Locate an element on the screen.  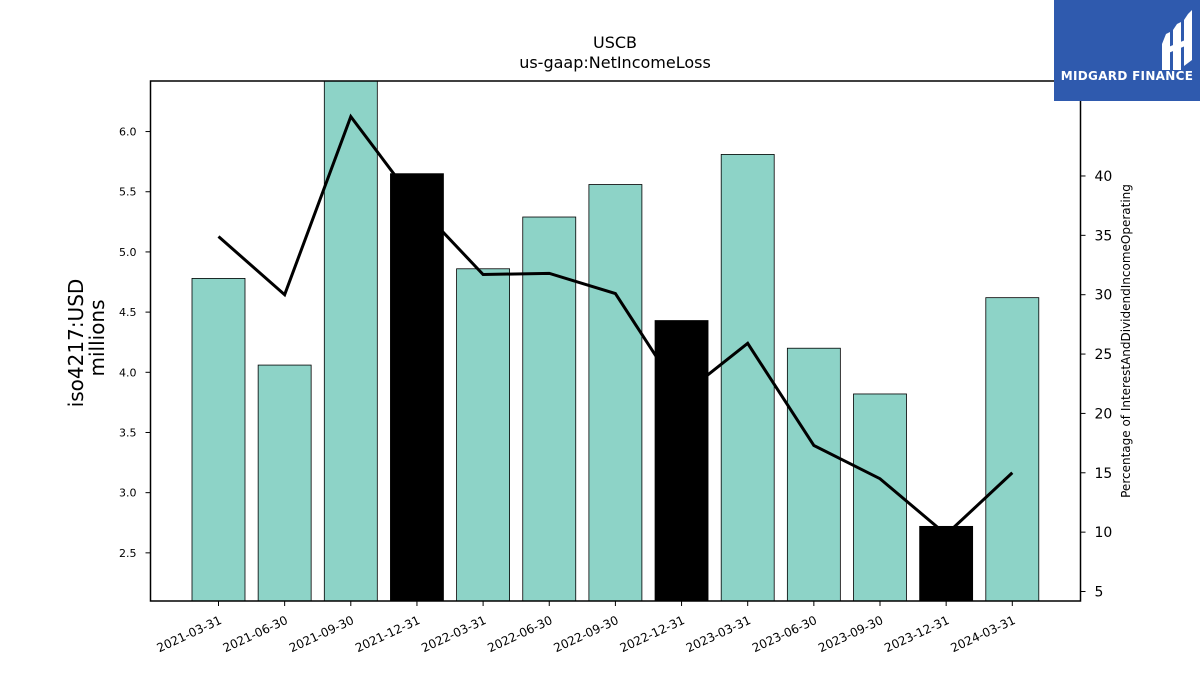
y-axis-left: 2.5 3.0 3.5 4.0 4.5 5.0 5.5 6.0 is located at coordinates (135, 343).